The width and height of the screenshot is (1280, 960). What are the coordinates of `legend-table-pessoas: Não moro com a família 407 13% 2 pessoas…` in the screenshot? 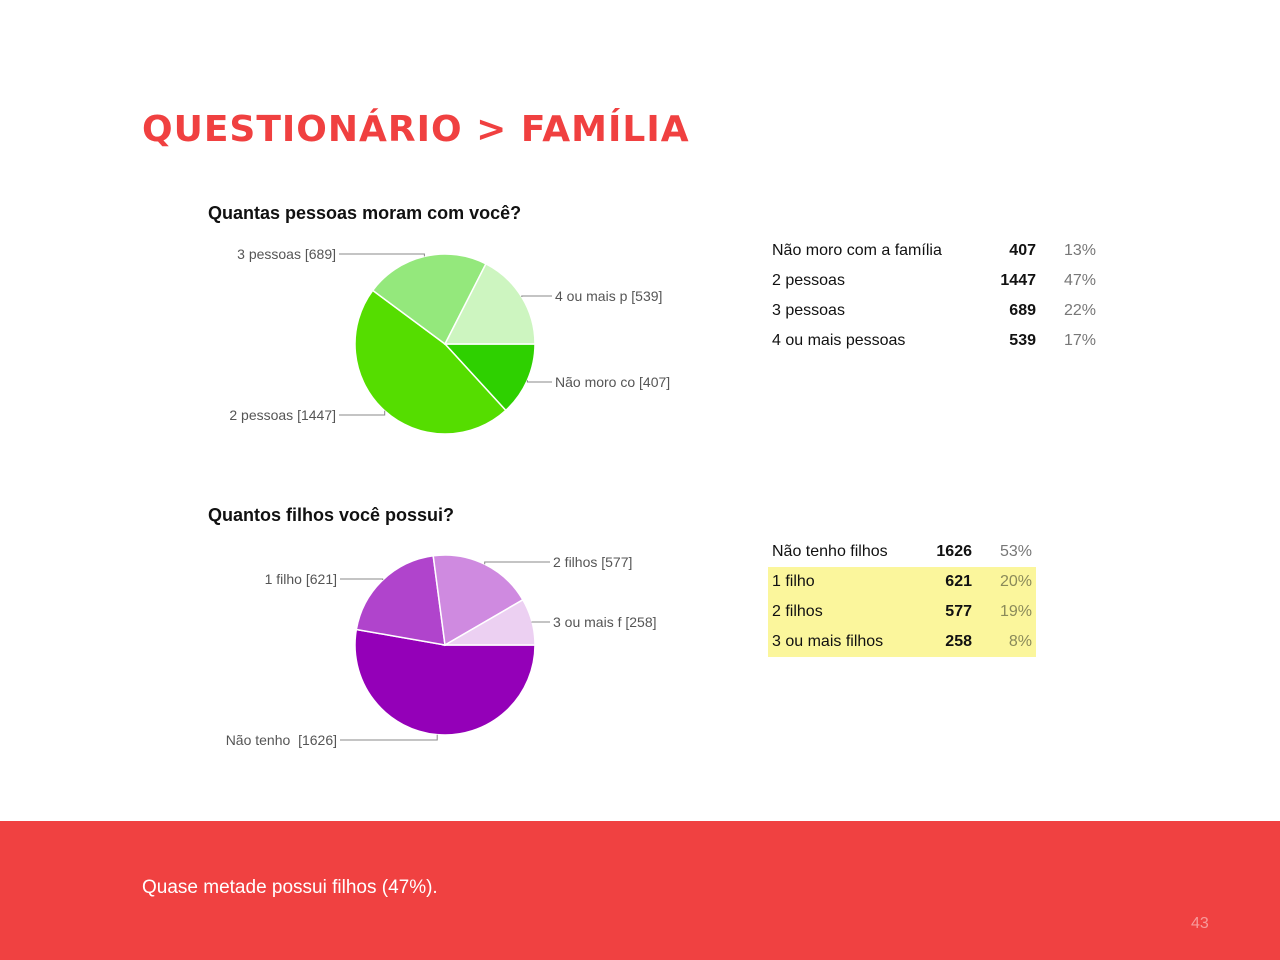 It's located at (934, 296).